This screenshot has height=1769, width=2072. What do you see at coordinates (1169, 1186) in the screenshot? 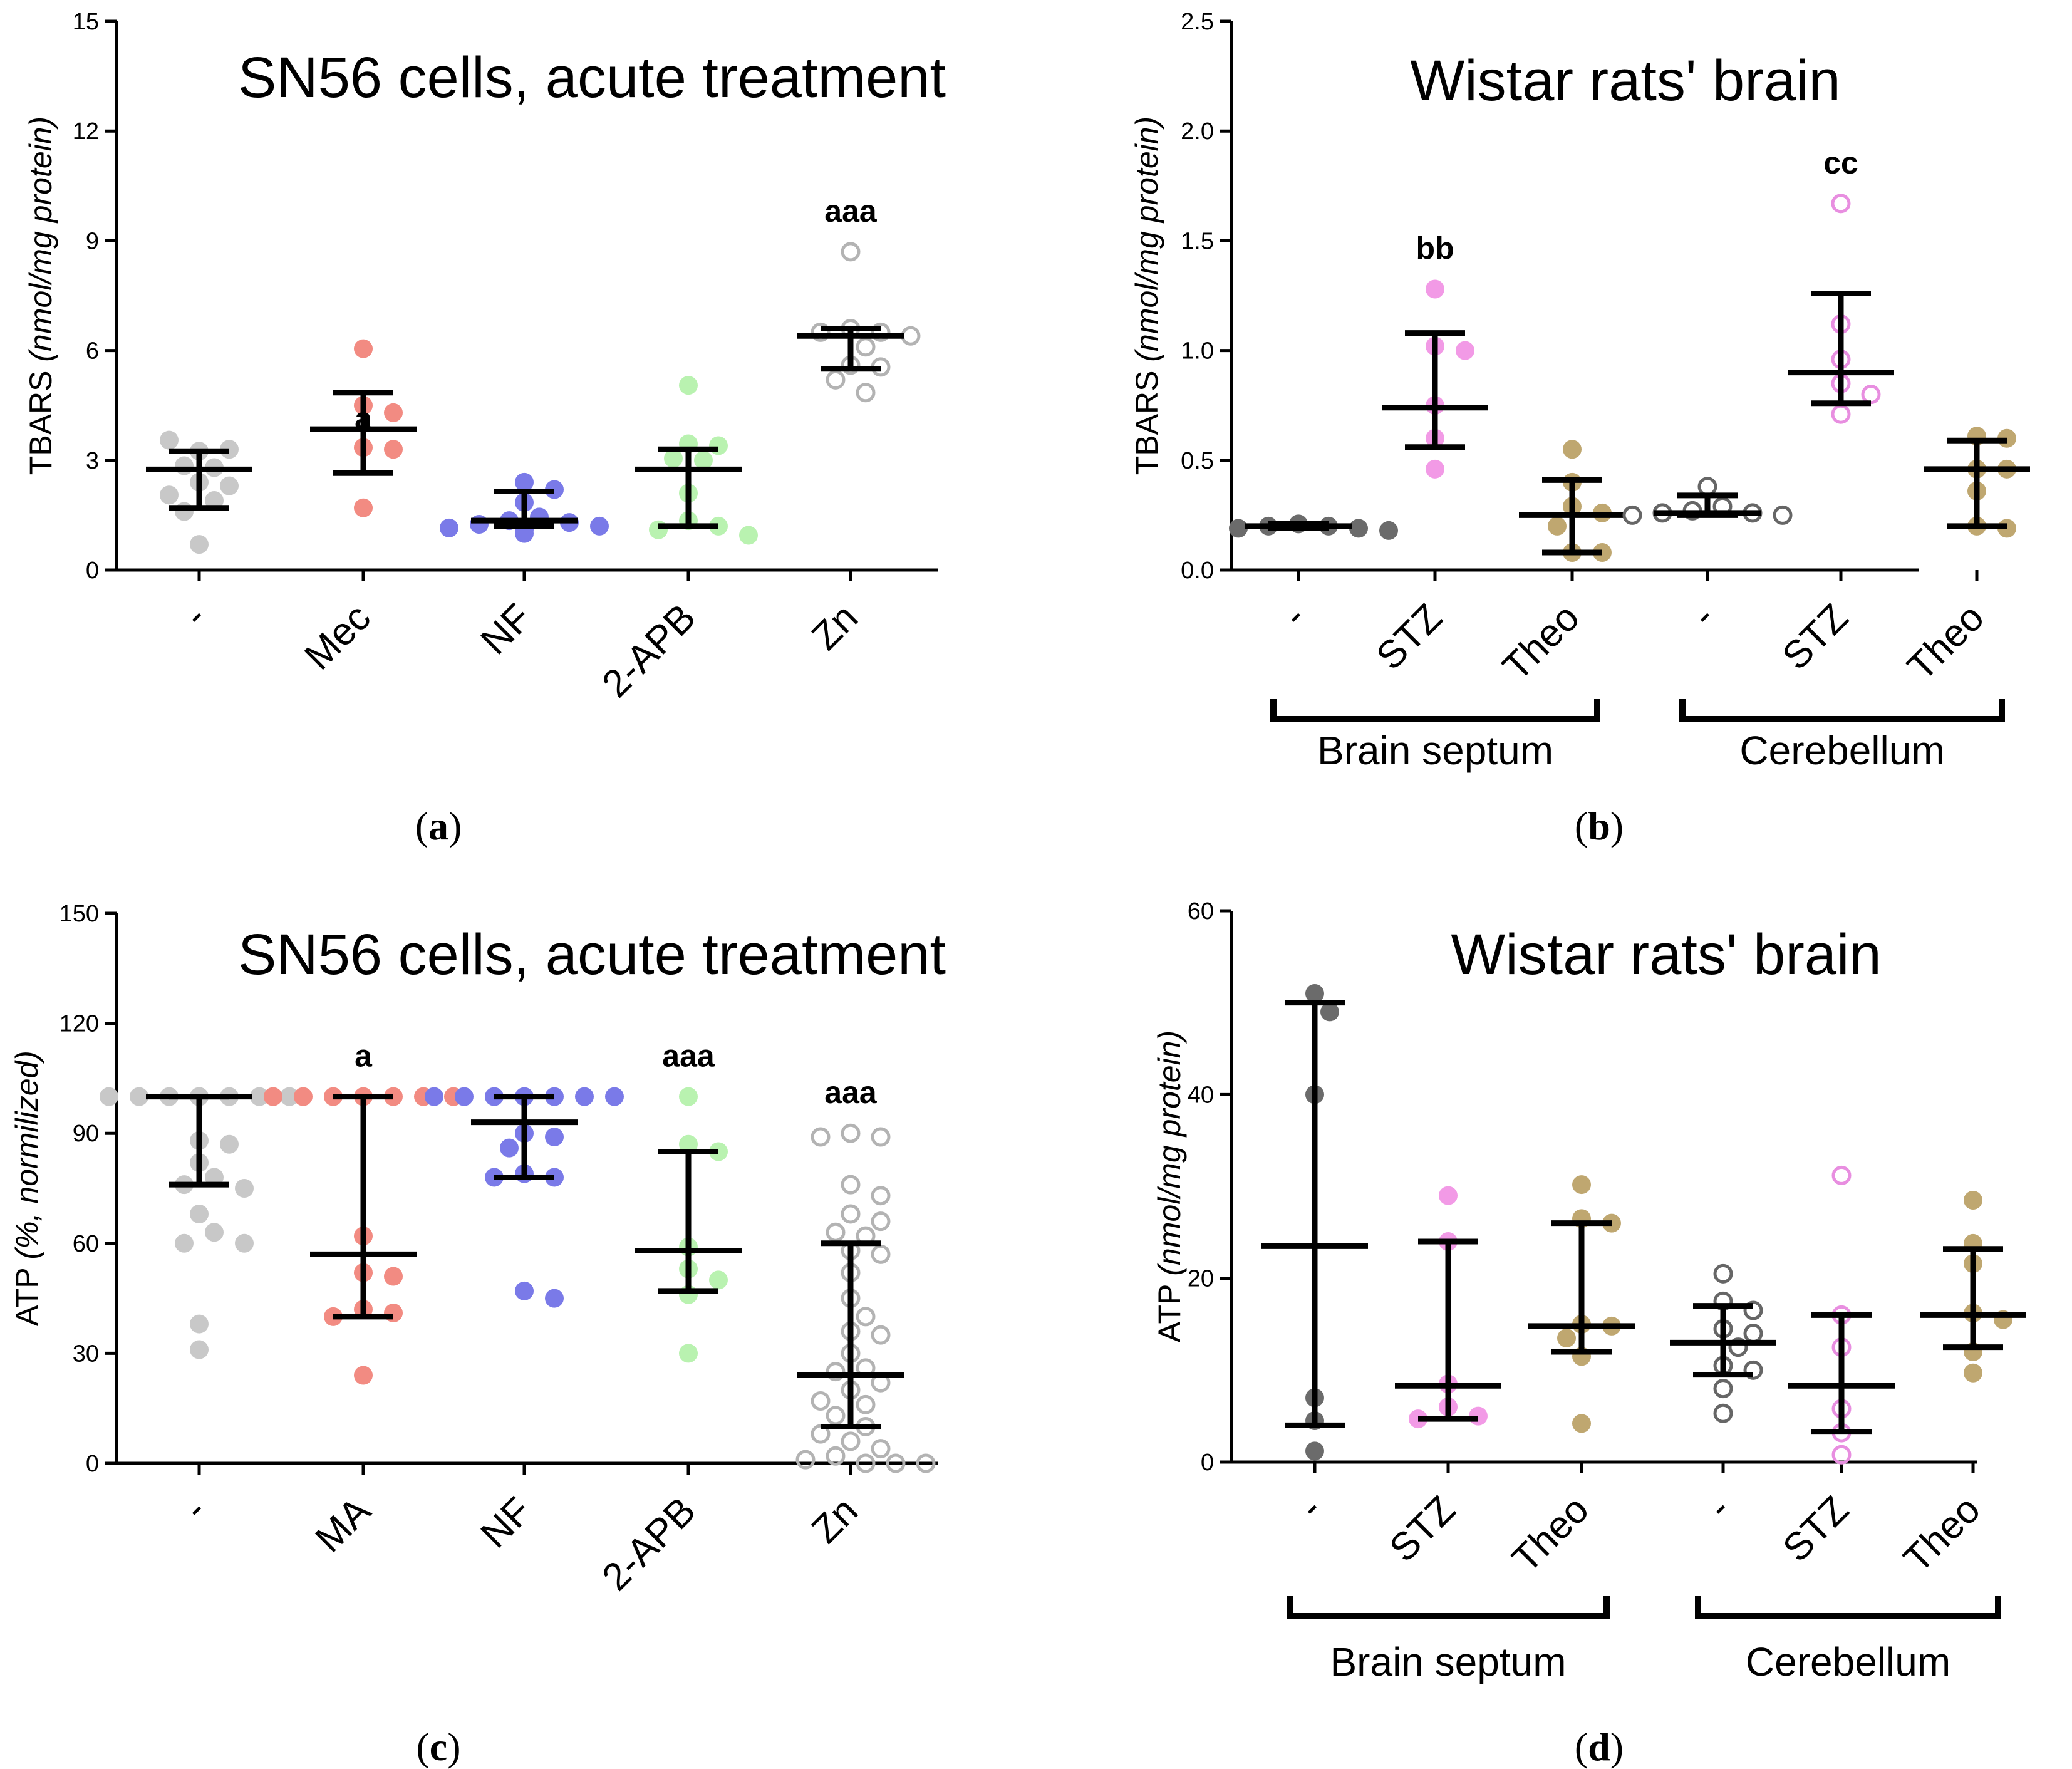
I see `y-axis-label: ATP (nmol/mg protein)` at bounding box center [1169, 1186].